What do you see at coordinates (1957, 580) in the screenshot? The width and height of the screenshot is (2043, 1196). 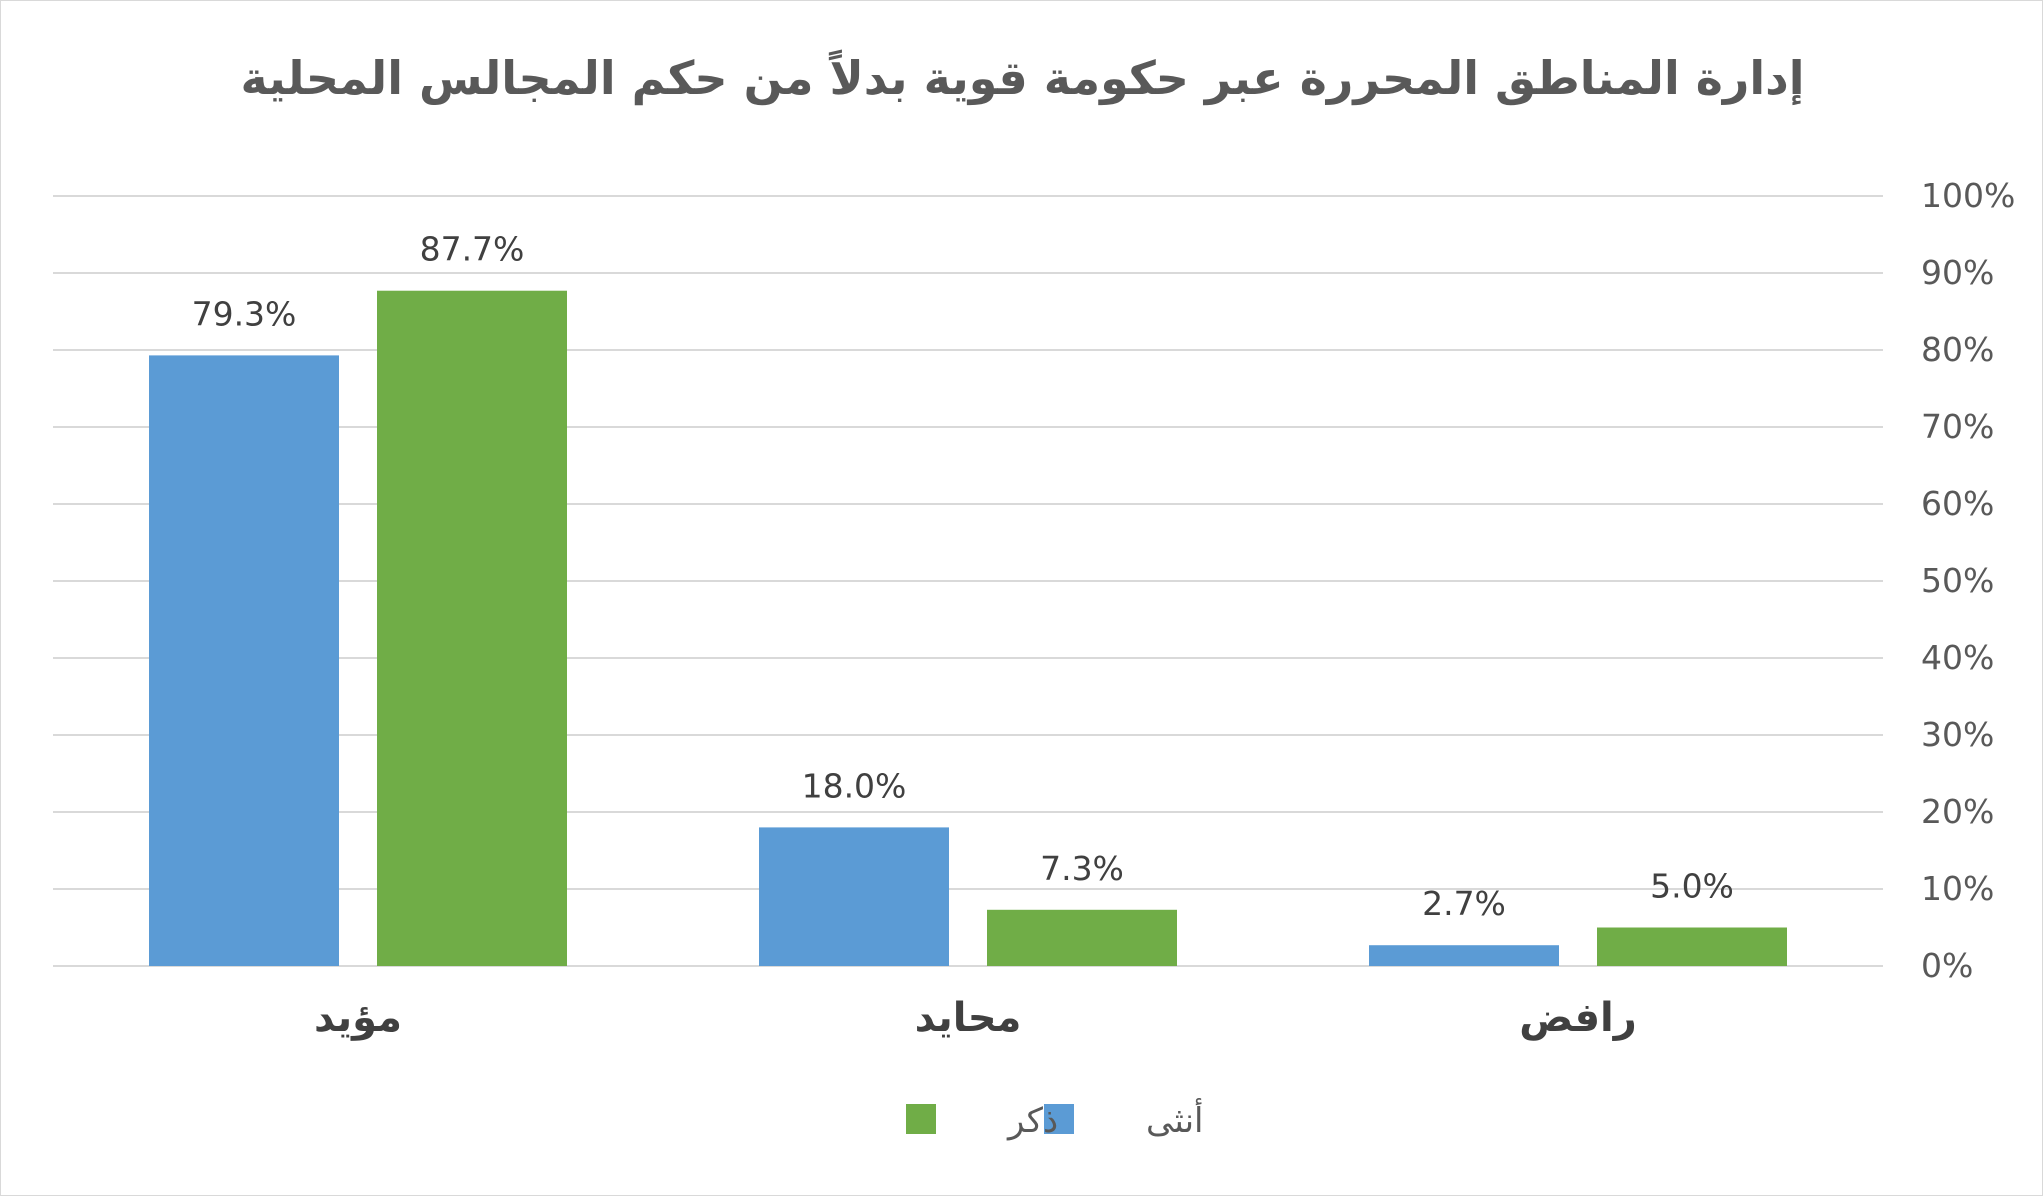 I see `y-tick-label: 50%` at bounding box center [1957, 580].